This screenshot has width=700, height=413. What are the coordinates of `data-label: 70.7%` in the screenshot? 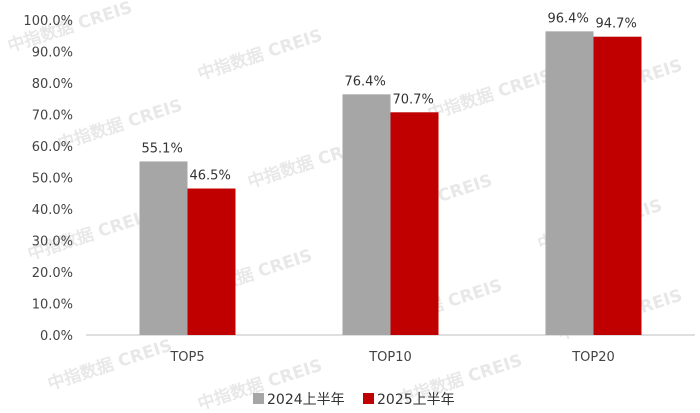 It's located at (413, 99).